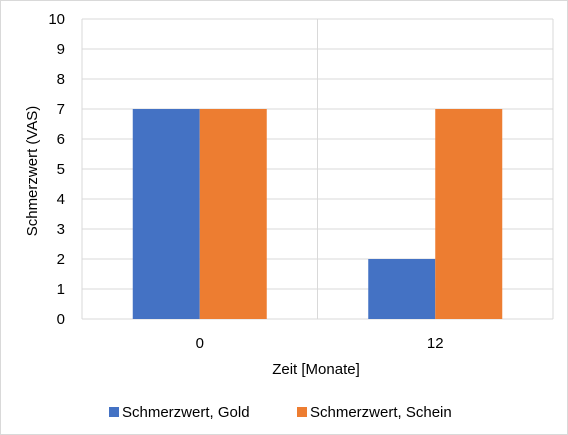  What do you see at coordinates (381, 412) in the screenshot?
I see `legend-label-schein: Schmerzwert, Schein` at bounding box center [381, 412].